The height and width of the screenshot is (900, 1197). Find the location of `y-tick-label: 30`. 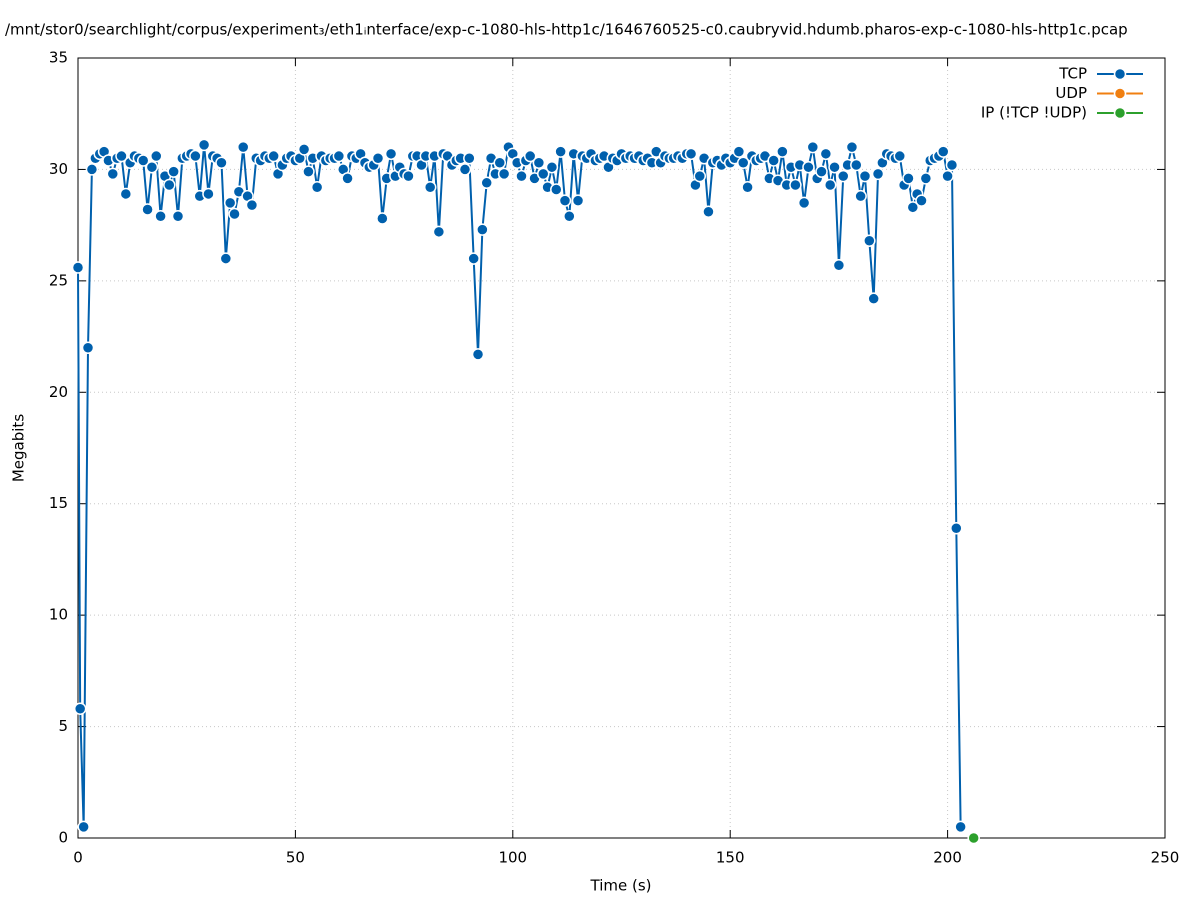

y-tick-label: 30 is located at coordinates (58, 169).